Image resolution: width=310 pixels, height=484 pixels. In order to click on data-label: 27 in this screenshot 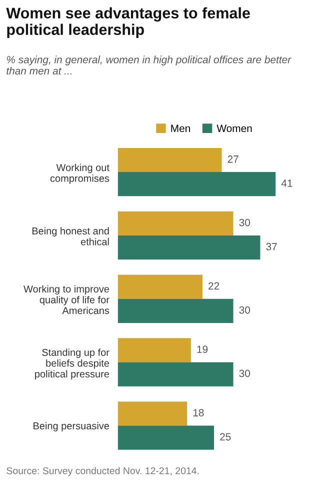, I will do `click(233, 159)`.